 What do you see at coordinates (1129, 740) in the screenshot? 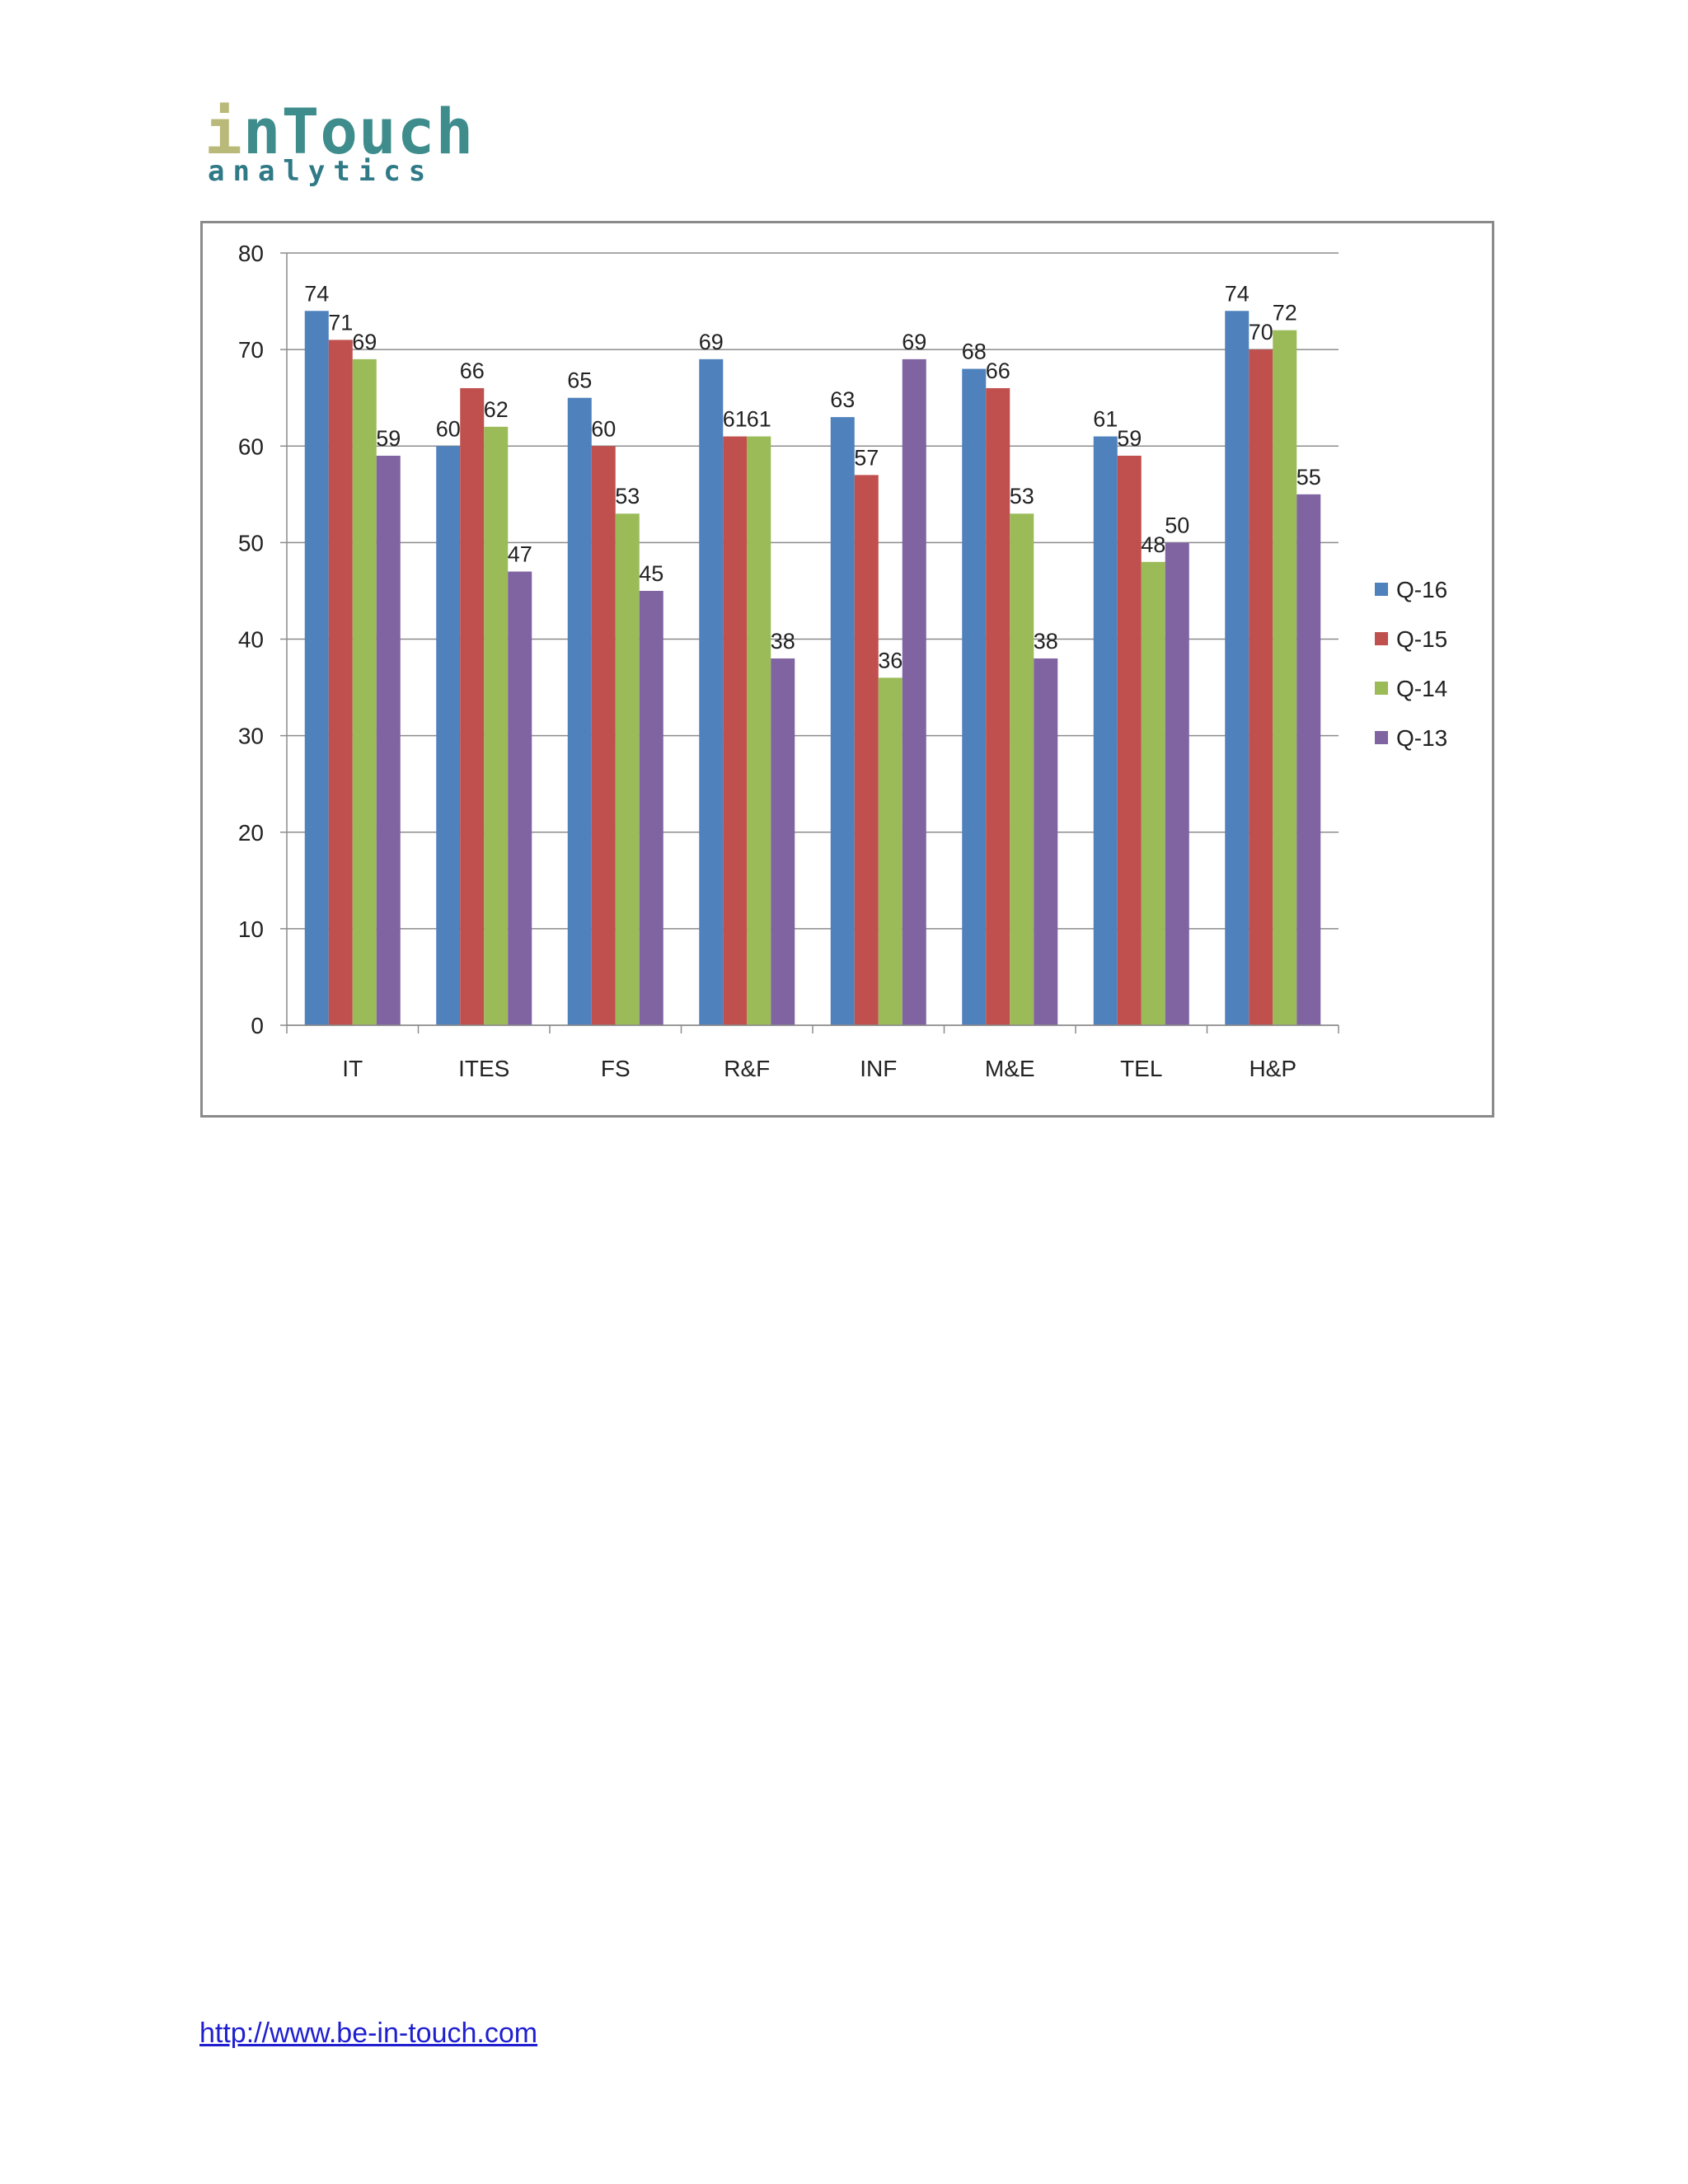
I see `bar-Q-15-TEL` at bounding box center [1129, 740].